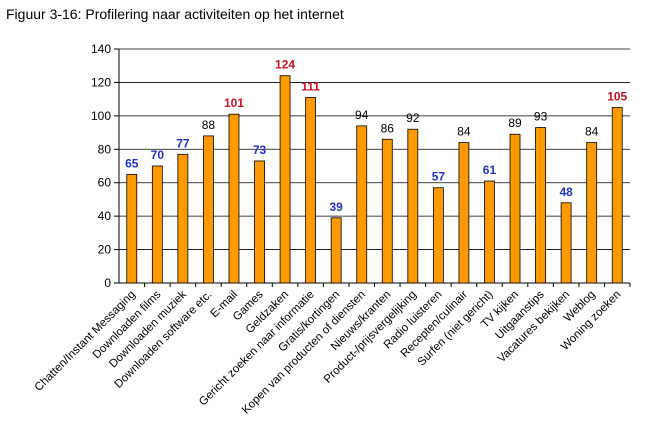 The height and width of the screenshot is (445, 661). I want to click on data-label: 92, so click(413, 118).